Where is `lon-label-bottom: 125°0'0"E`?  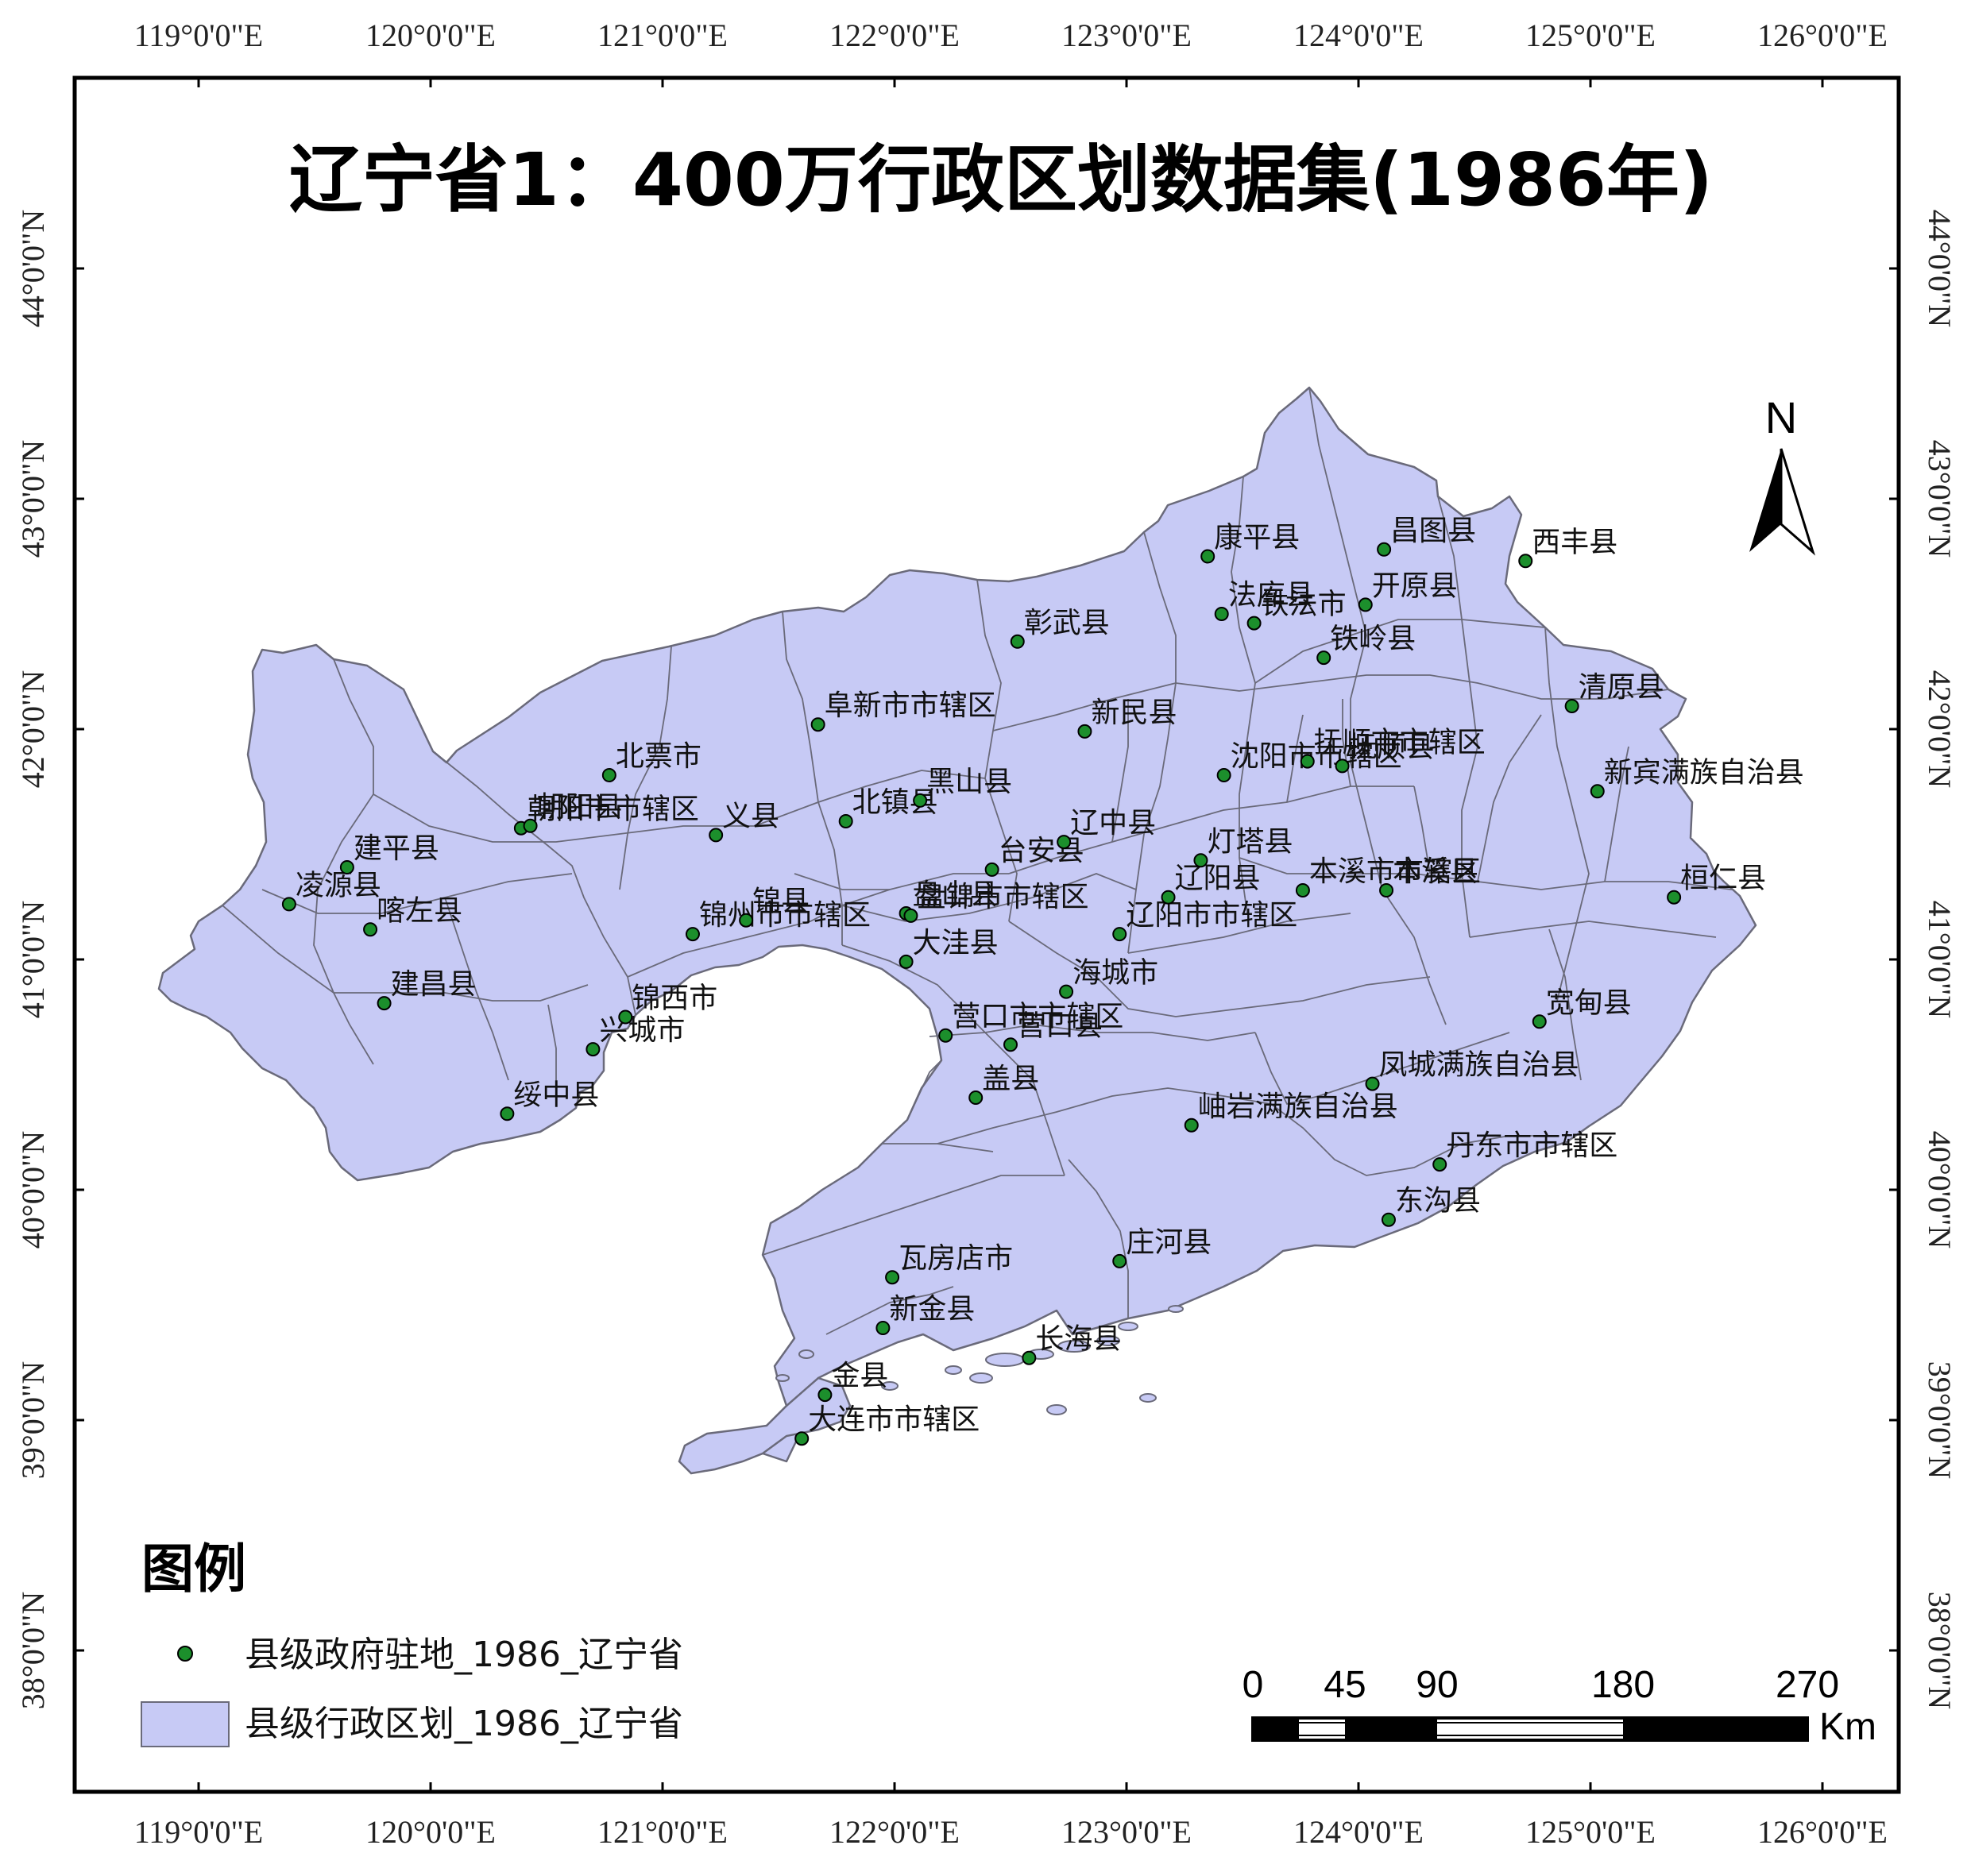
lon-label-bottom: 125°0'0"E is located at coordinates (1591, 1832).